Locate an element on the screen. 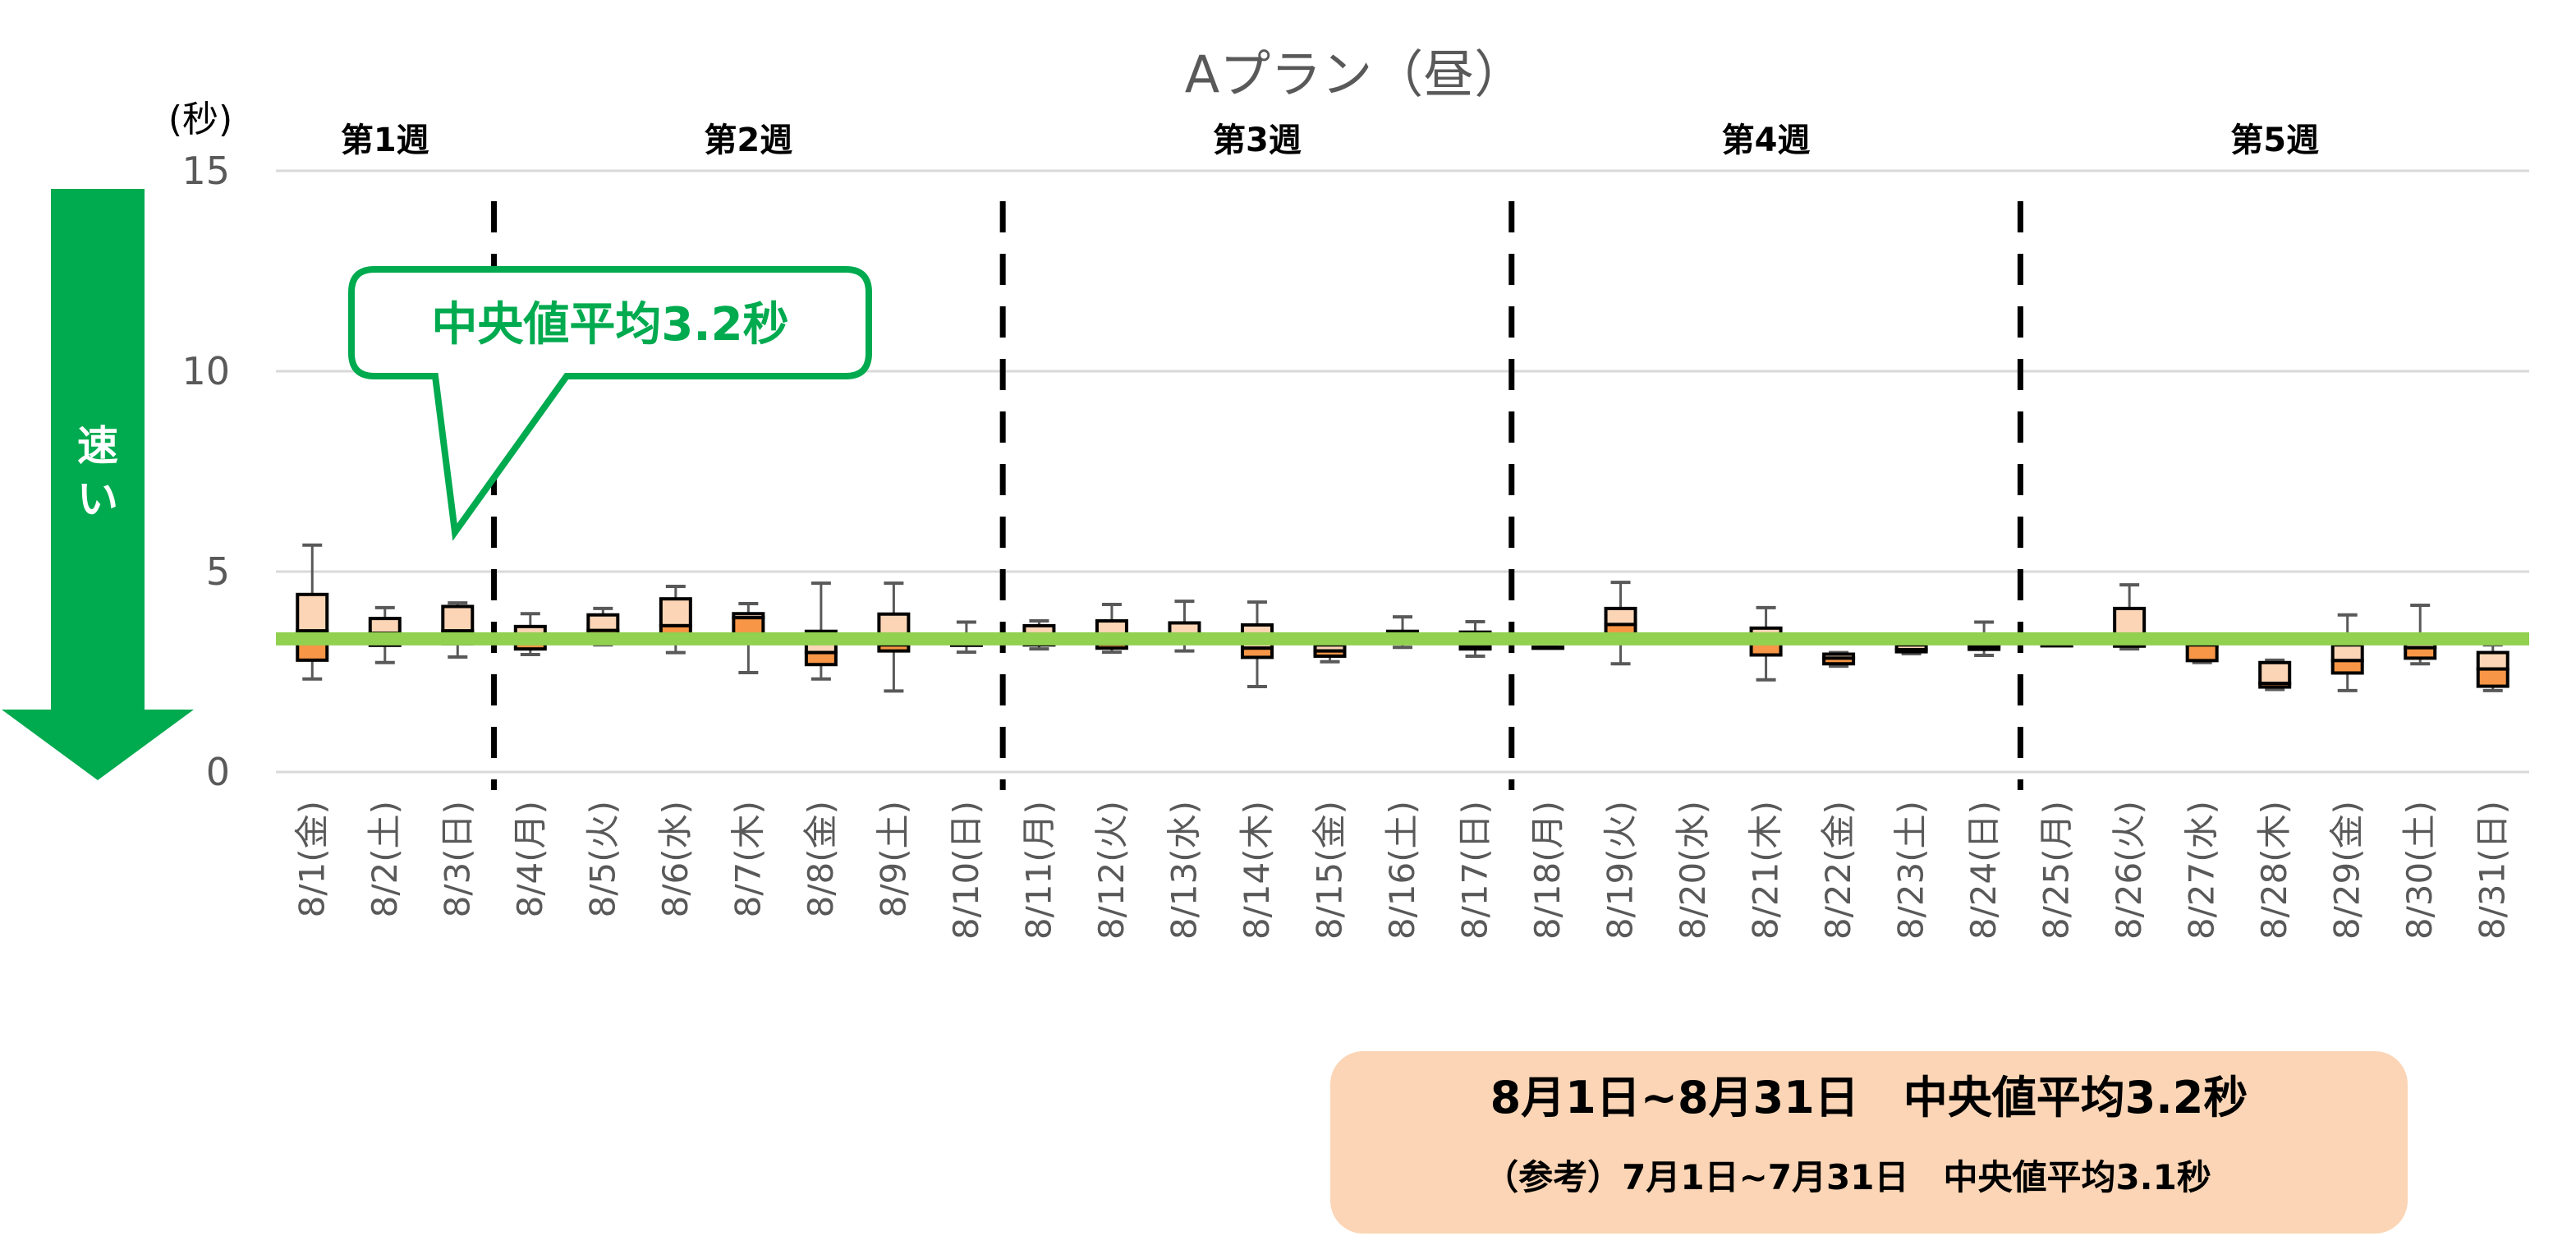 The image size is (2576, 1236). callout-bubble is located at coordinates (610, 403).